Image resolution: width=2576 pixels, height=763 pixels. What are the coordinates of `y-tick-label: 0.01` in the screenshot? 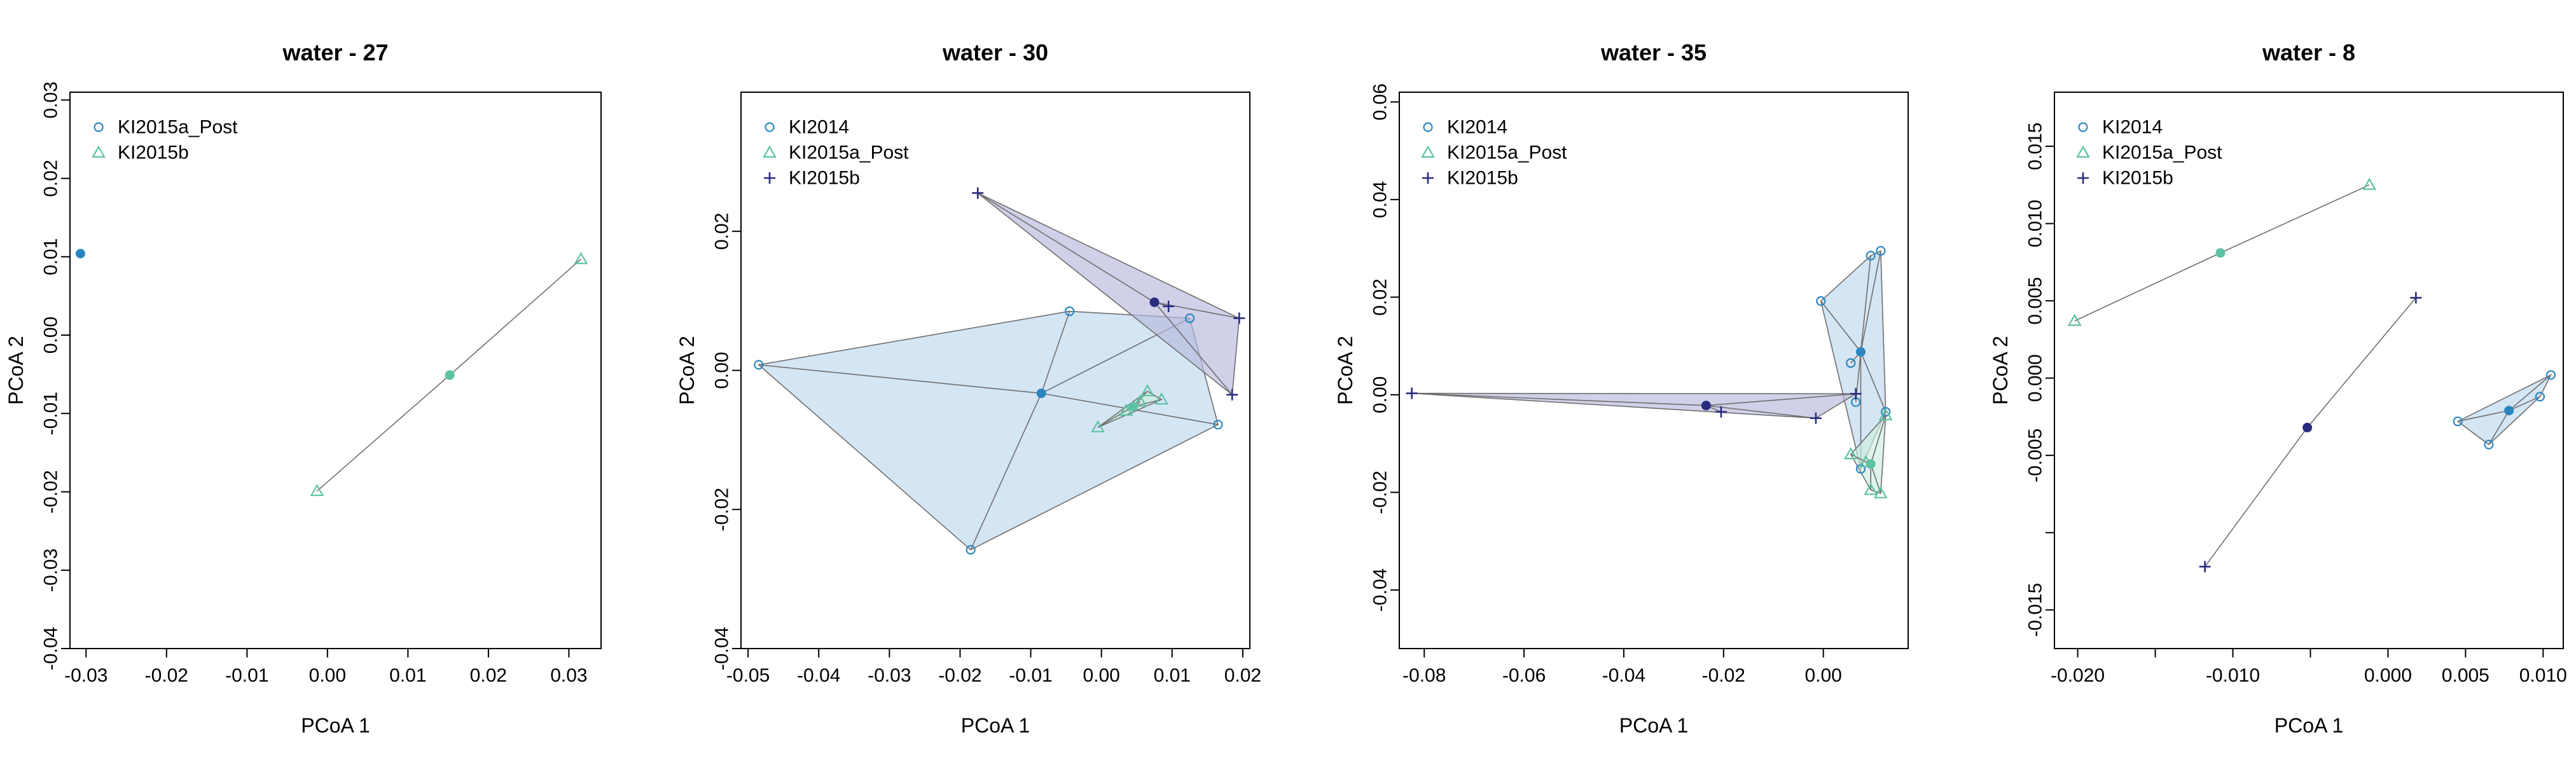 It's located at (51, 256).